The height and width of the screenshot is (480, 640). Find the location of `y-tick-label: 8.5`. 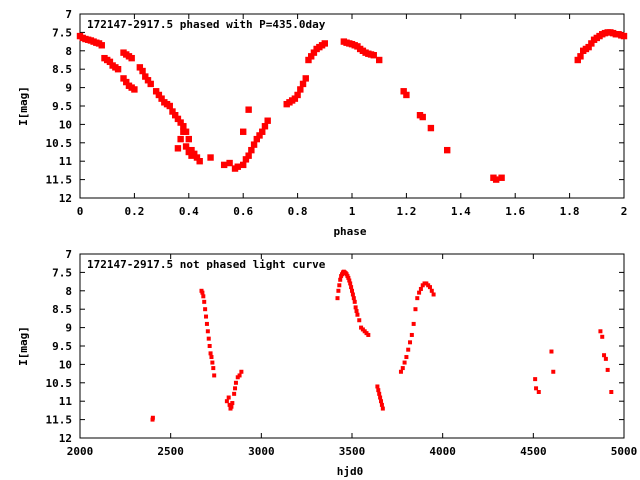

y-tick-label: 8.5 is located at coordinates (62, 309).